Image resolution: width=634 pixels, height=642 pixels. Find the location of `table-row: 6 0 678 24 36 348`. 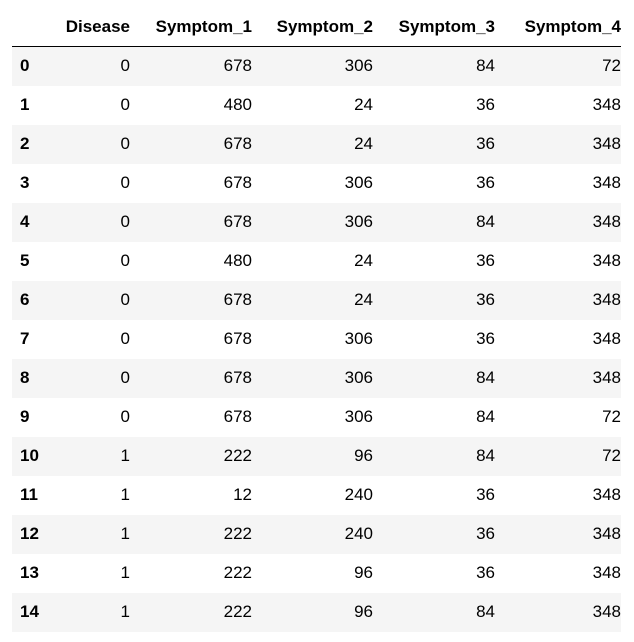

table-row: 6 0 678 24 36 348 is located at coordinates (316, 300).